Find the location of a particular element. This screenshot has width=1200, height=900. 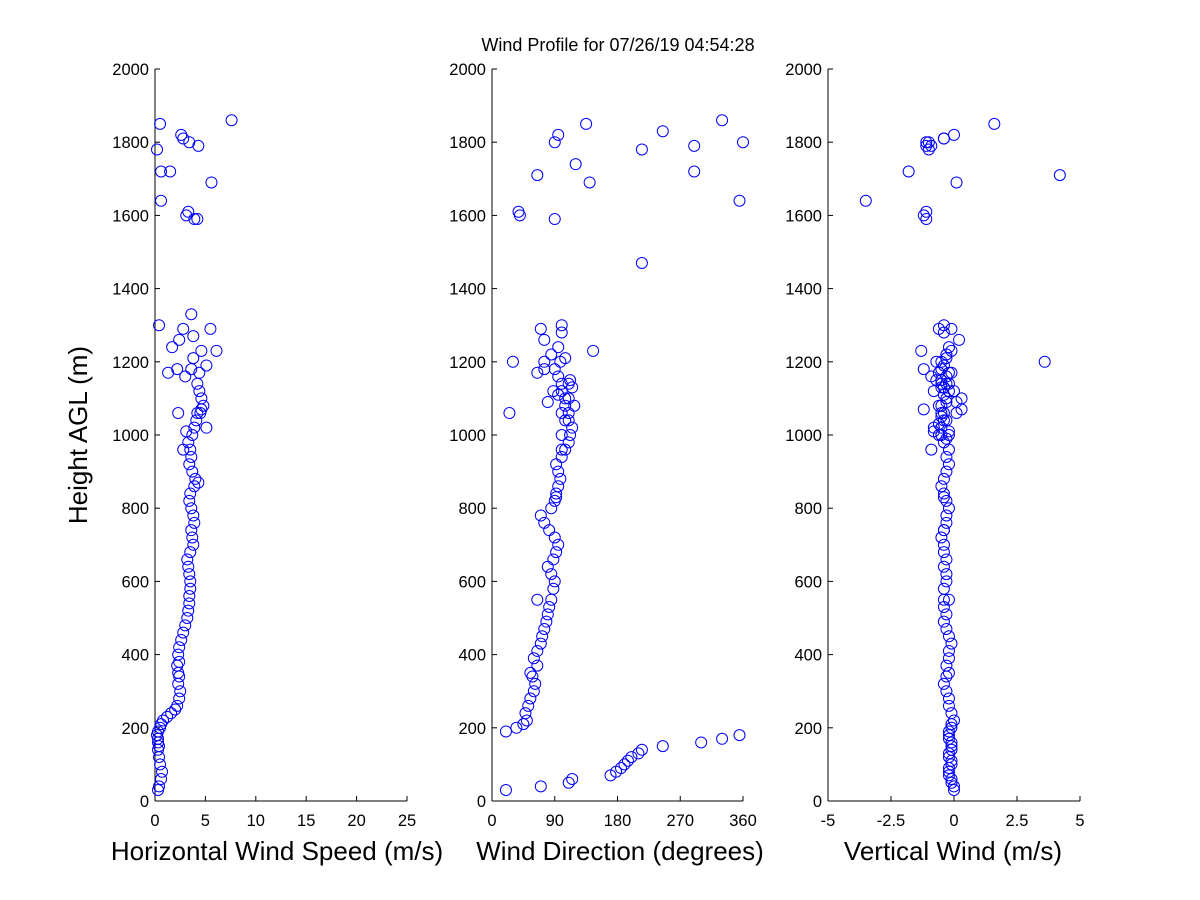

y-tick-label: 0 is located at coordinates (481, 802).